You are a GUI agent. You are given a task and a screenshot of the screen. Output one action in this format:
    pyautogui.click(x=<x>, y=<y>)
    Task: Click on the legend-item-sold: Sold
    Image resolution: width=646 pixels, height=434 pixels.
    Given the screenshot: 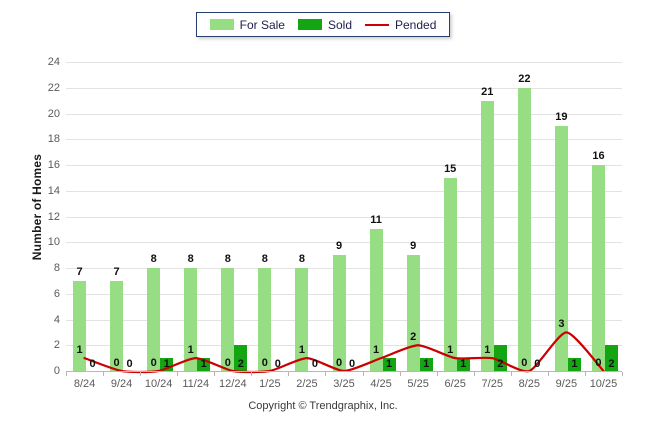 What is the action you would take?
    pyautogui.click(x=324, y=24)
    